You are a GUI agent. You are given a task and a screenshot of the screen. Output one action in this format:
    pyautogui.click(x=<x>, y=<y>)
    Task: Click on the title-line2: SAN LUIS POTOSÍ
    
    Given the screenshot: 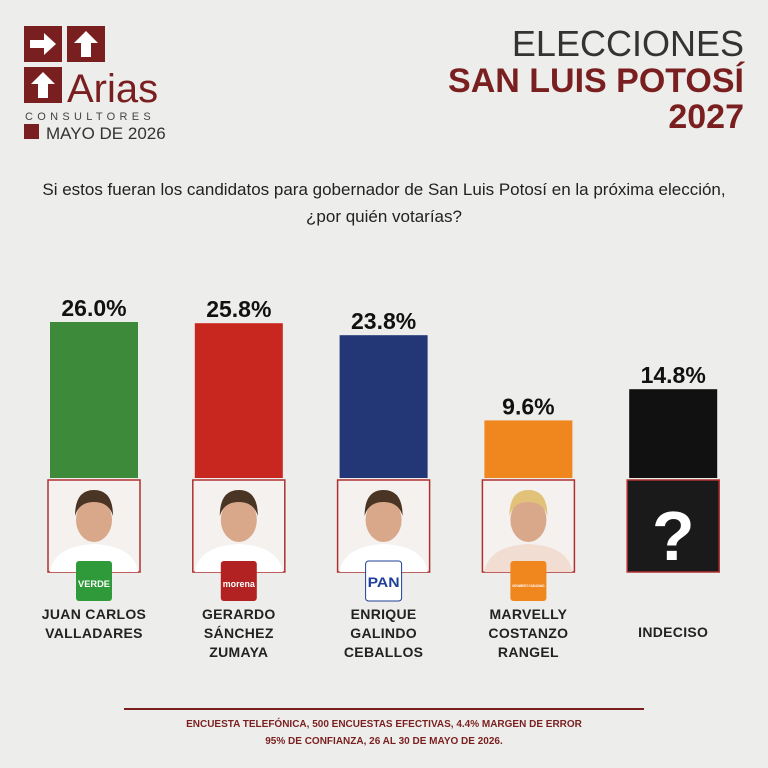 What is the action you would take?
    pyautogui.click(x=597, y=81)
    